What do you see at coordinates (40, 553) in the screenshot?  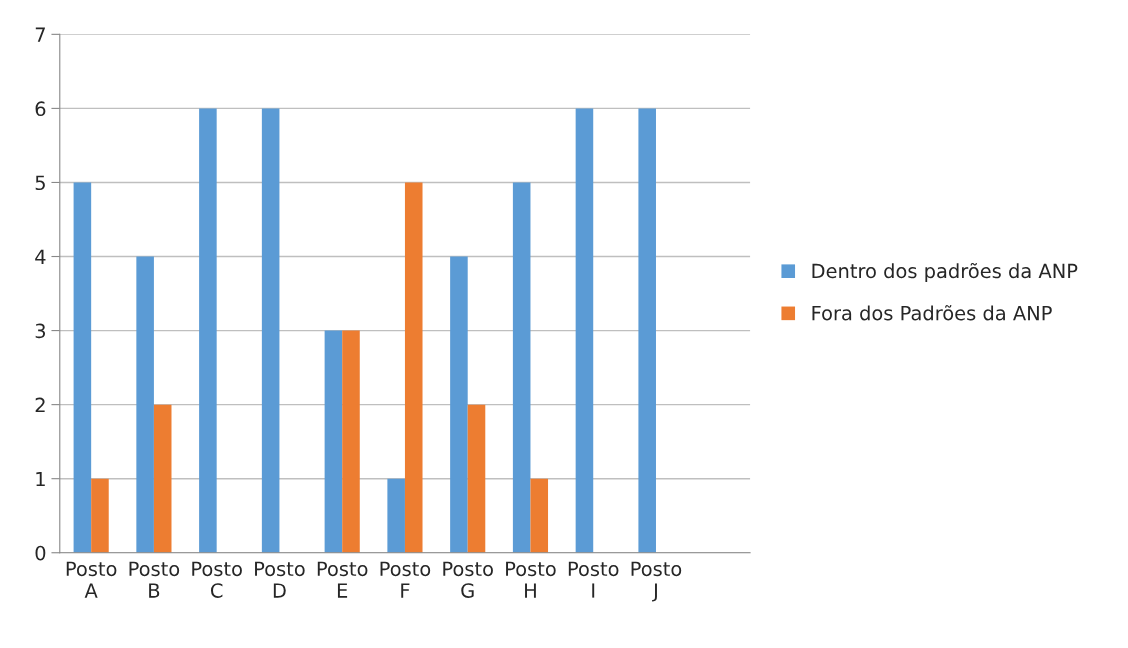 I see `y-tick-label: 0` at bounding box center [40, 553].